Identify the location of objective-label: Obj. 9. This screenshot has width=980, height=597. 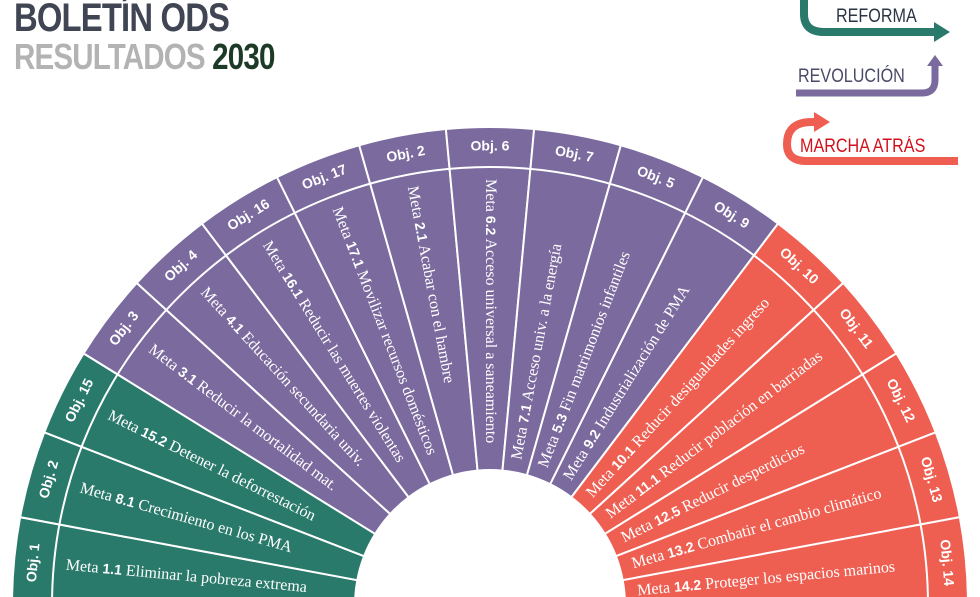
(732, 214).